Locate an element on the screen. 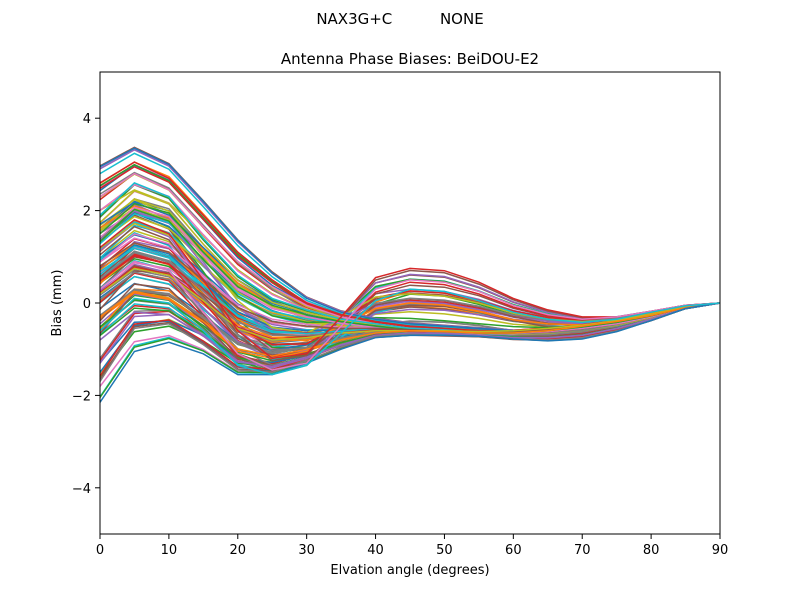  x-axis: 0 10 20 30 40 50 60 70 80 90 is located at coordinates (412, 546).